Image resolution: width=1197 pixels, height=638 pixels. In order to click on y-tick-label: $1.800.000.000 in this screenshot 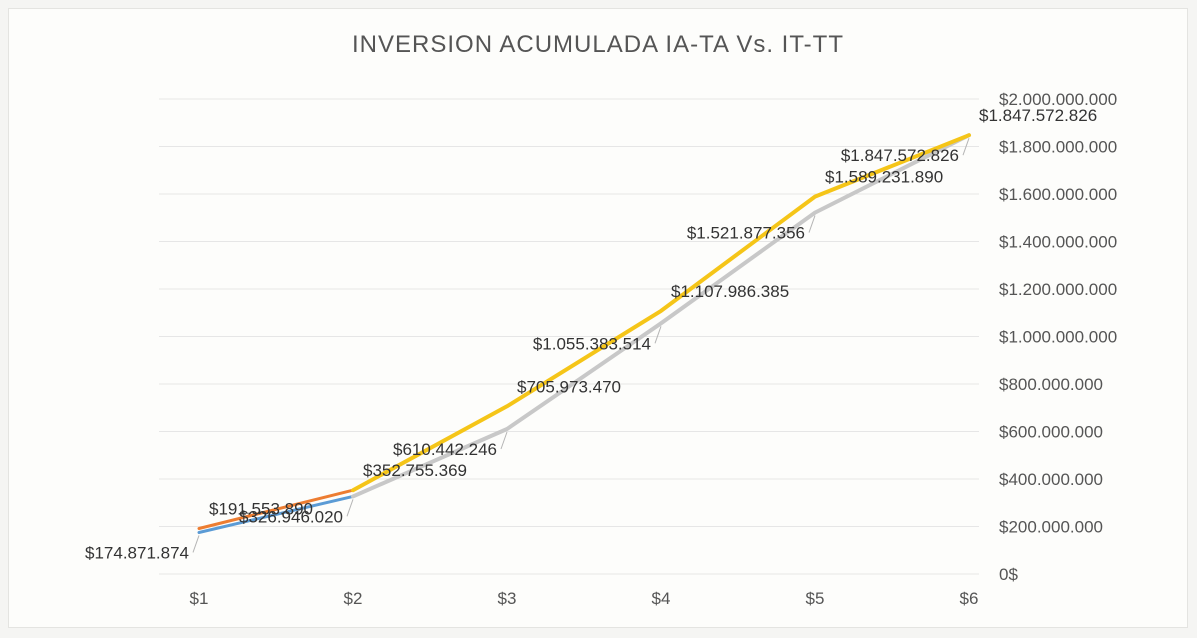, I will do `click(1058, 147)`.